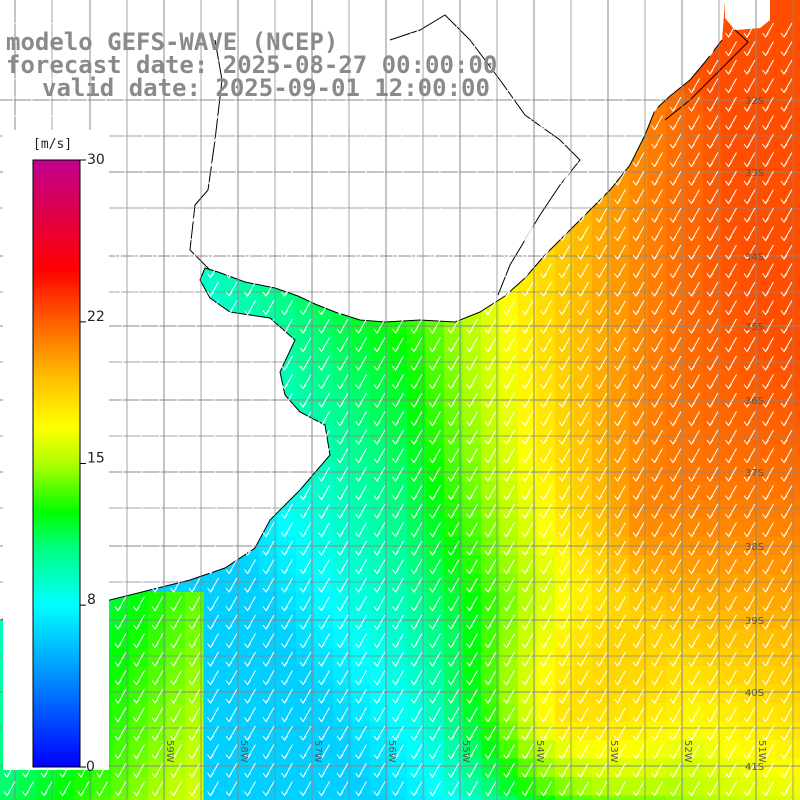 The image size is (800, 800). Describe the element at coordinates (754, 547) in the screenshot. I see `lat-label: 38S` at that location.